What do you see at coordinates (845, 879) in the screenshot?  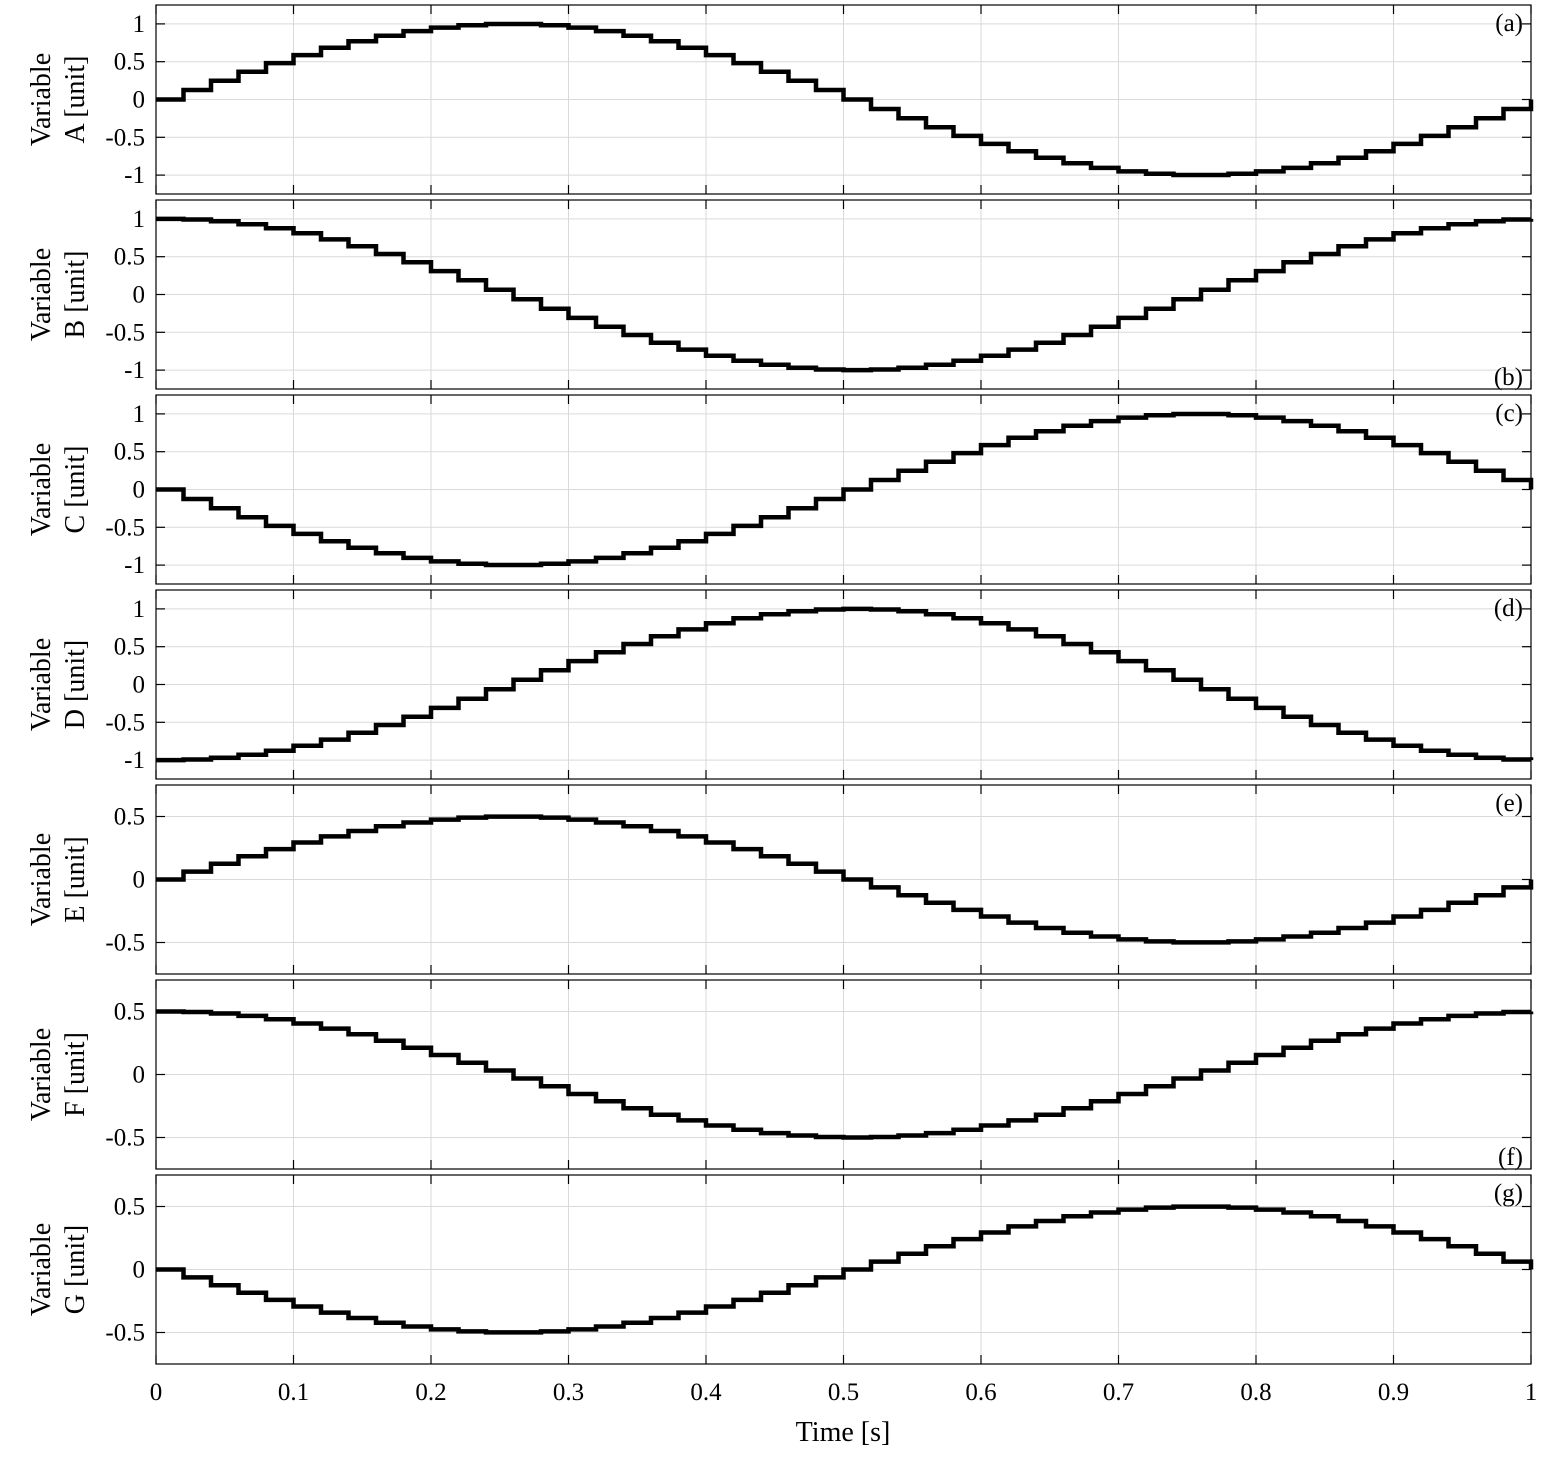 I see `panel-e-signal-line` at bounding box center [845, 879].